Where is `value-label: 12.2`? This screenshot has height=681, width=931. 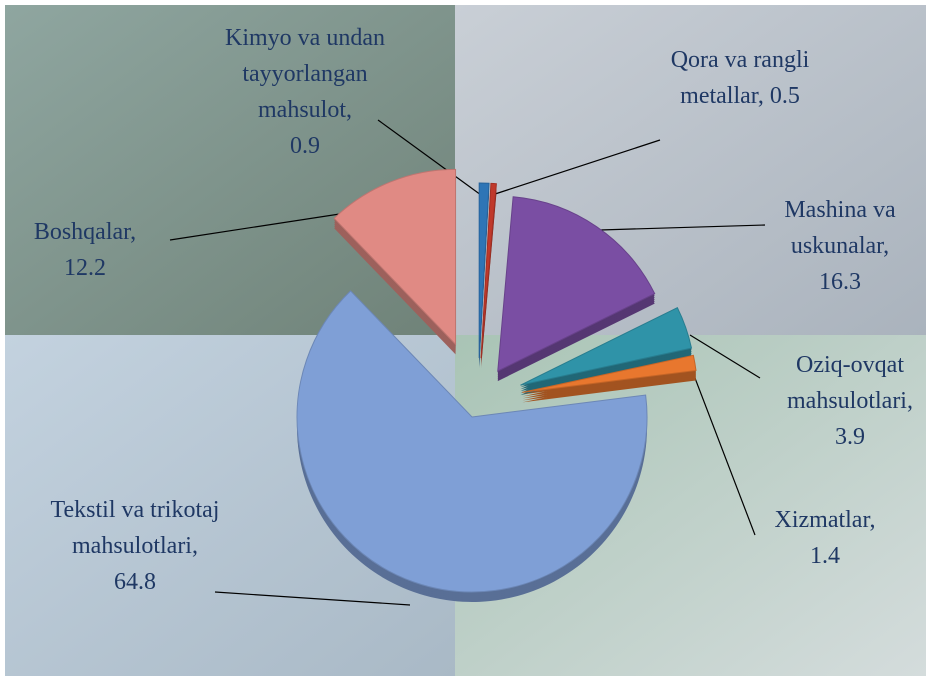 value-label: 12.2 is located at coordinates (85, 268).